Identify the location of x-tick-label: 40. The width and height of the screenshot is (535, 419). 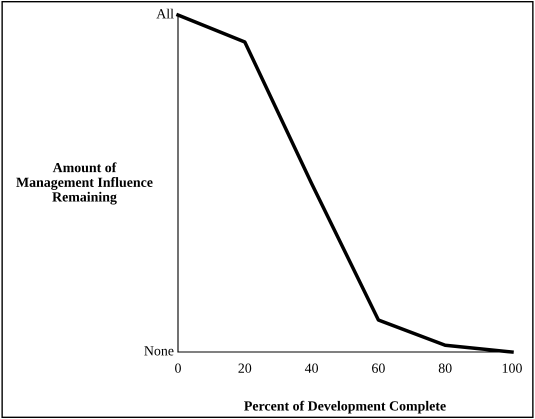
(311, 368).